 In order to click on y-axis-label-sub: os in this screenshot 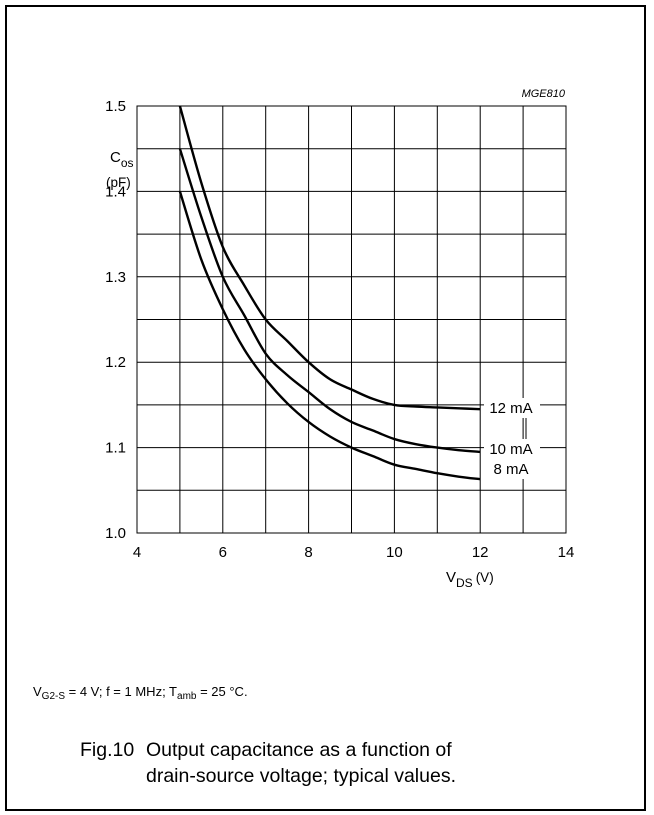, I will do `click(127, 163)`.